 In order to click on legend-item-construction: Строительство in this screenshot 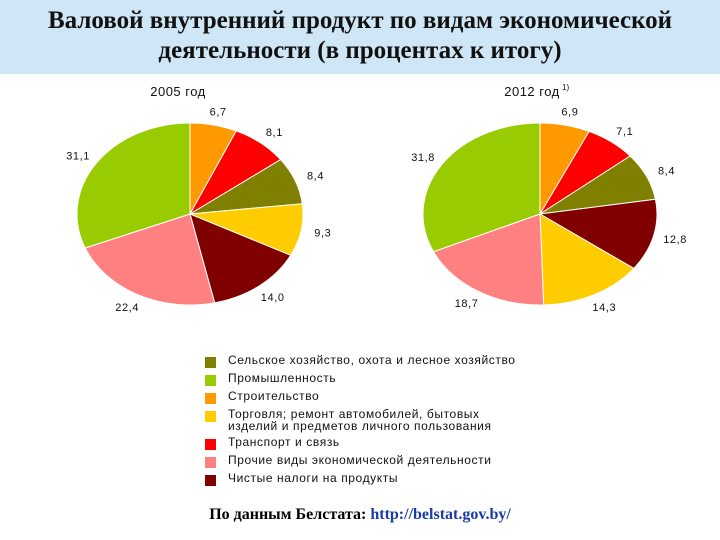, I will do `click(360, 397)`.